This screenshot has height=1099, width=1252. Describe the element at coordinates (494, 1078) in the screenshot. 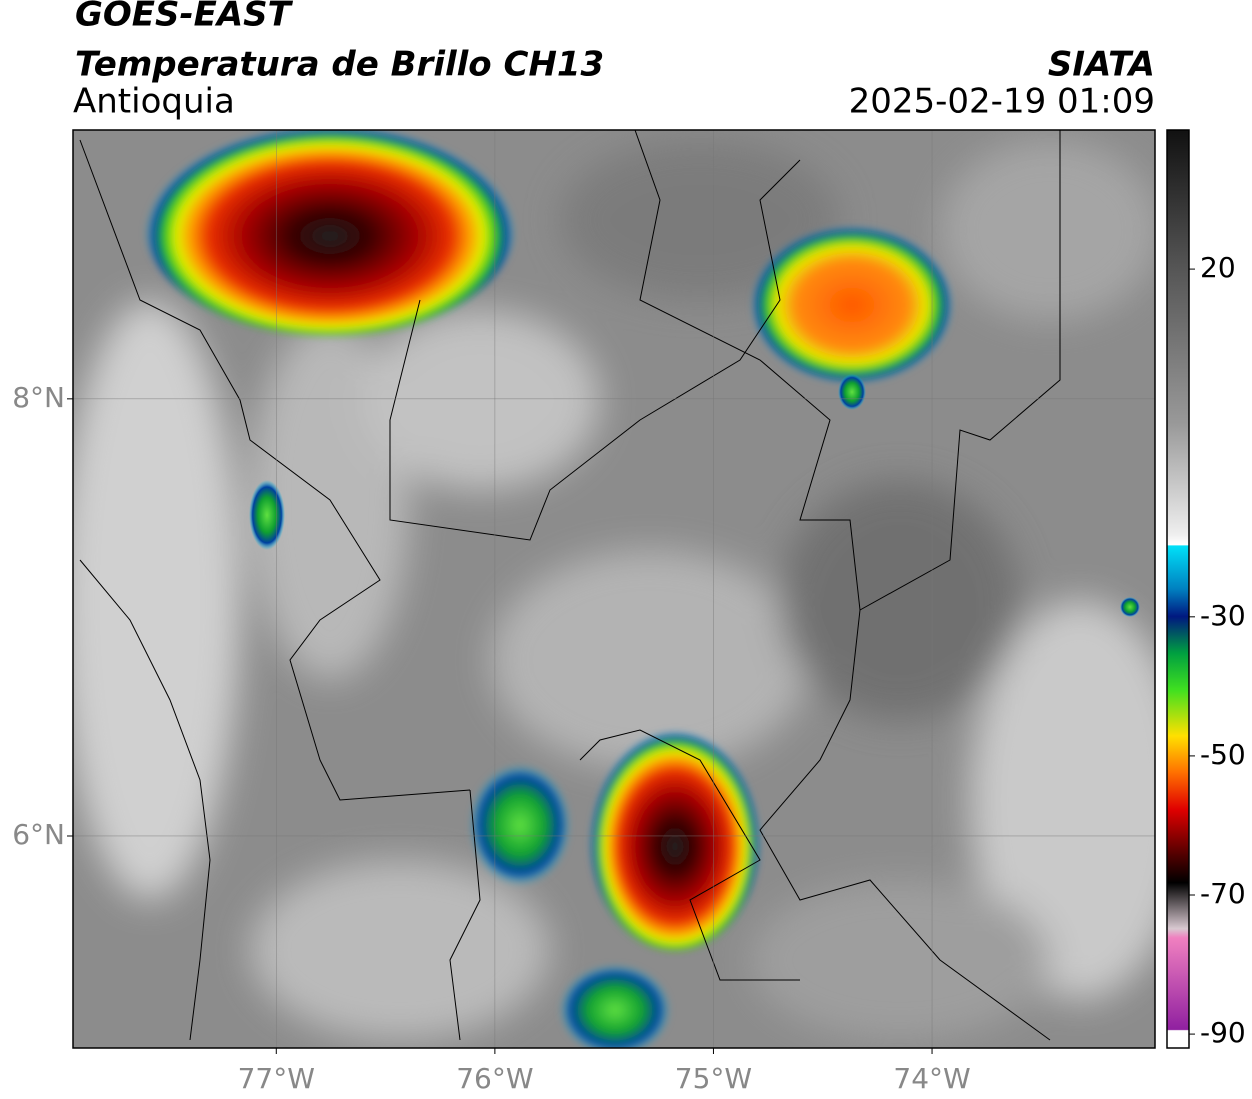

I see `x-tick-label: 76°W` at that location.